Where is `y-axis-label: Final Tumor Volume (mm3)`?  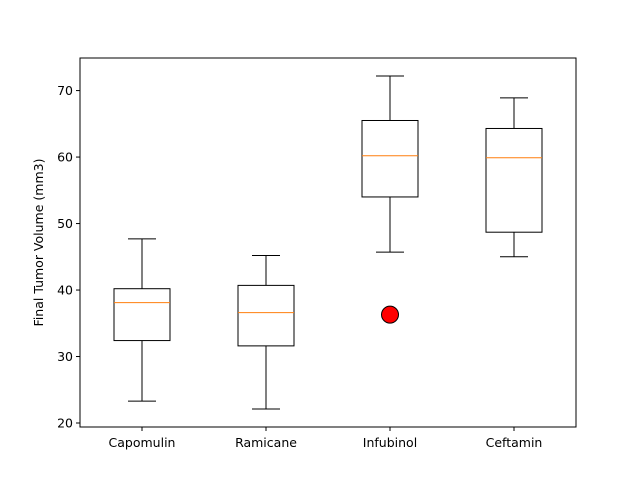
y-axis-label: Final Tumor Volume (mm3) is located at coordinates (38, 243).